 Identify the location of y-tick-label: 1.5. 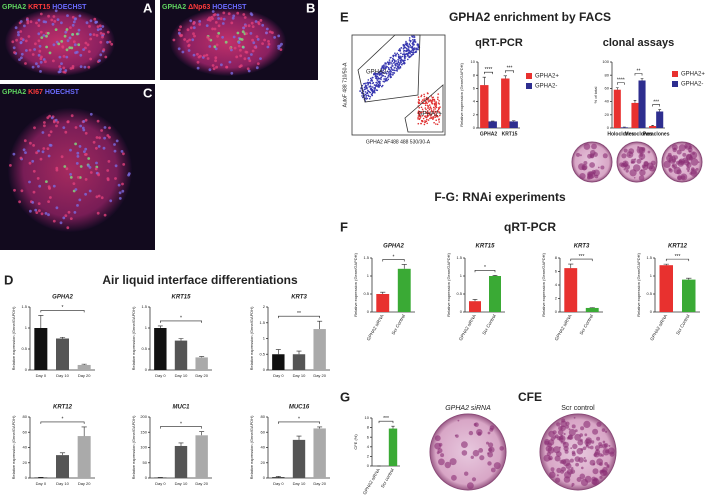
(366, 257).